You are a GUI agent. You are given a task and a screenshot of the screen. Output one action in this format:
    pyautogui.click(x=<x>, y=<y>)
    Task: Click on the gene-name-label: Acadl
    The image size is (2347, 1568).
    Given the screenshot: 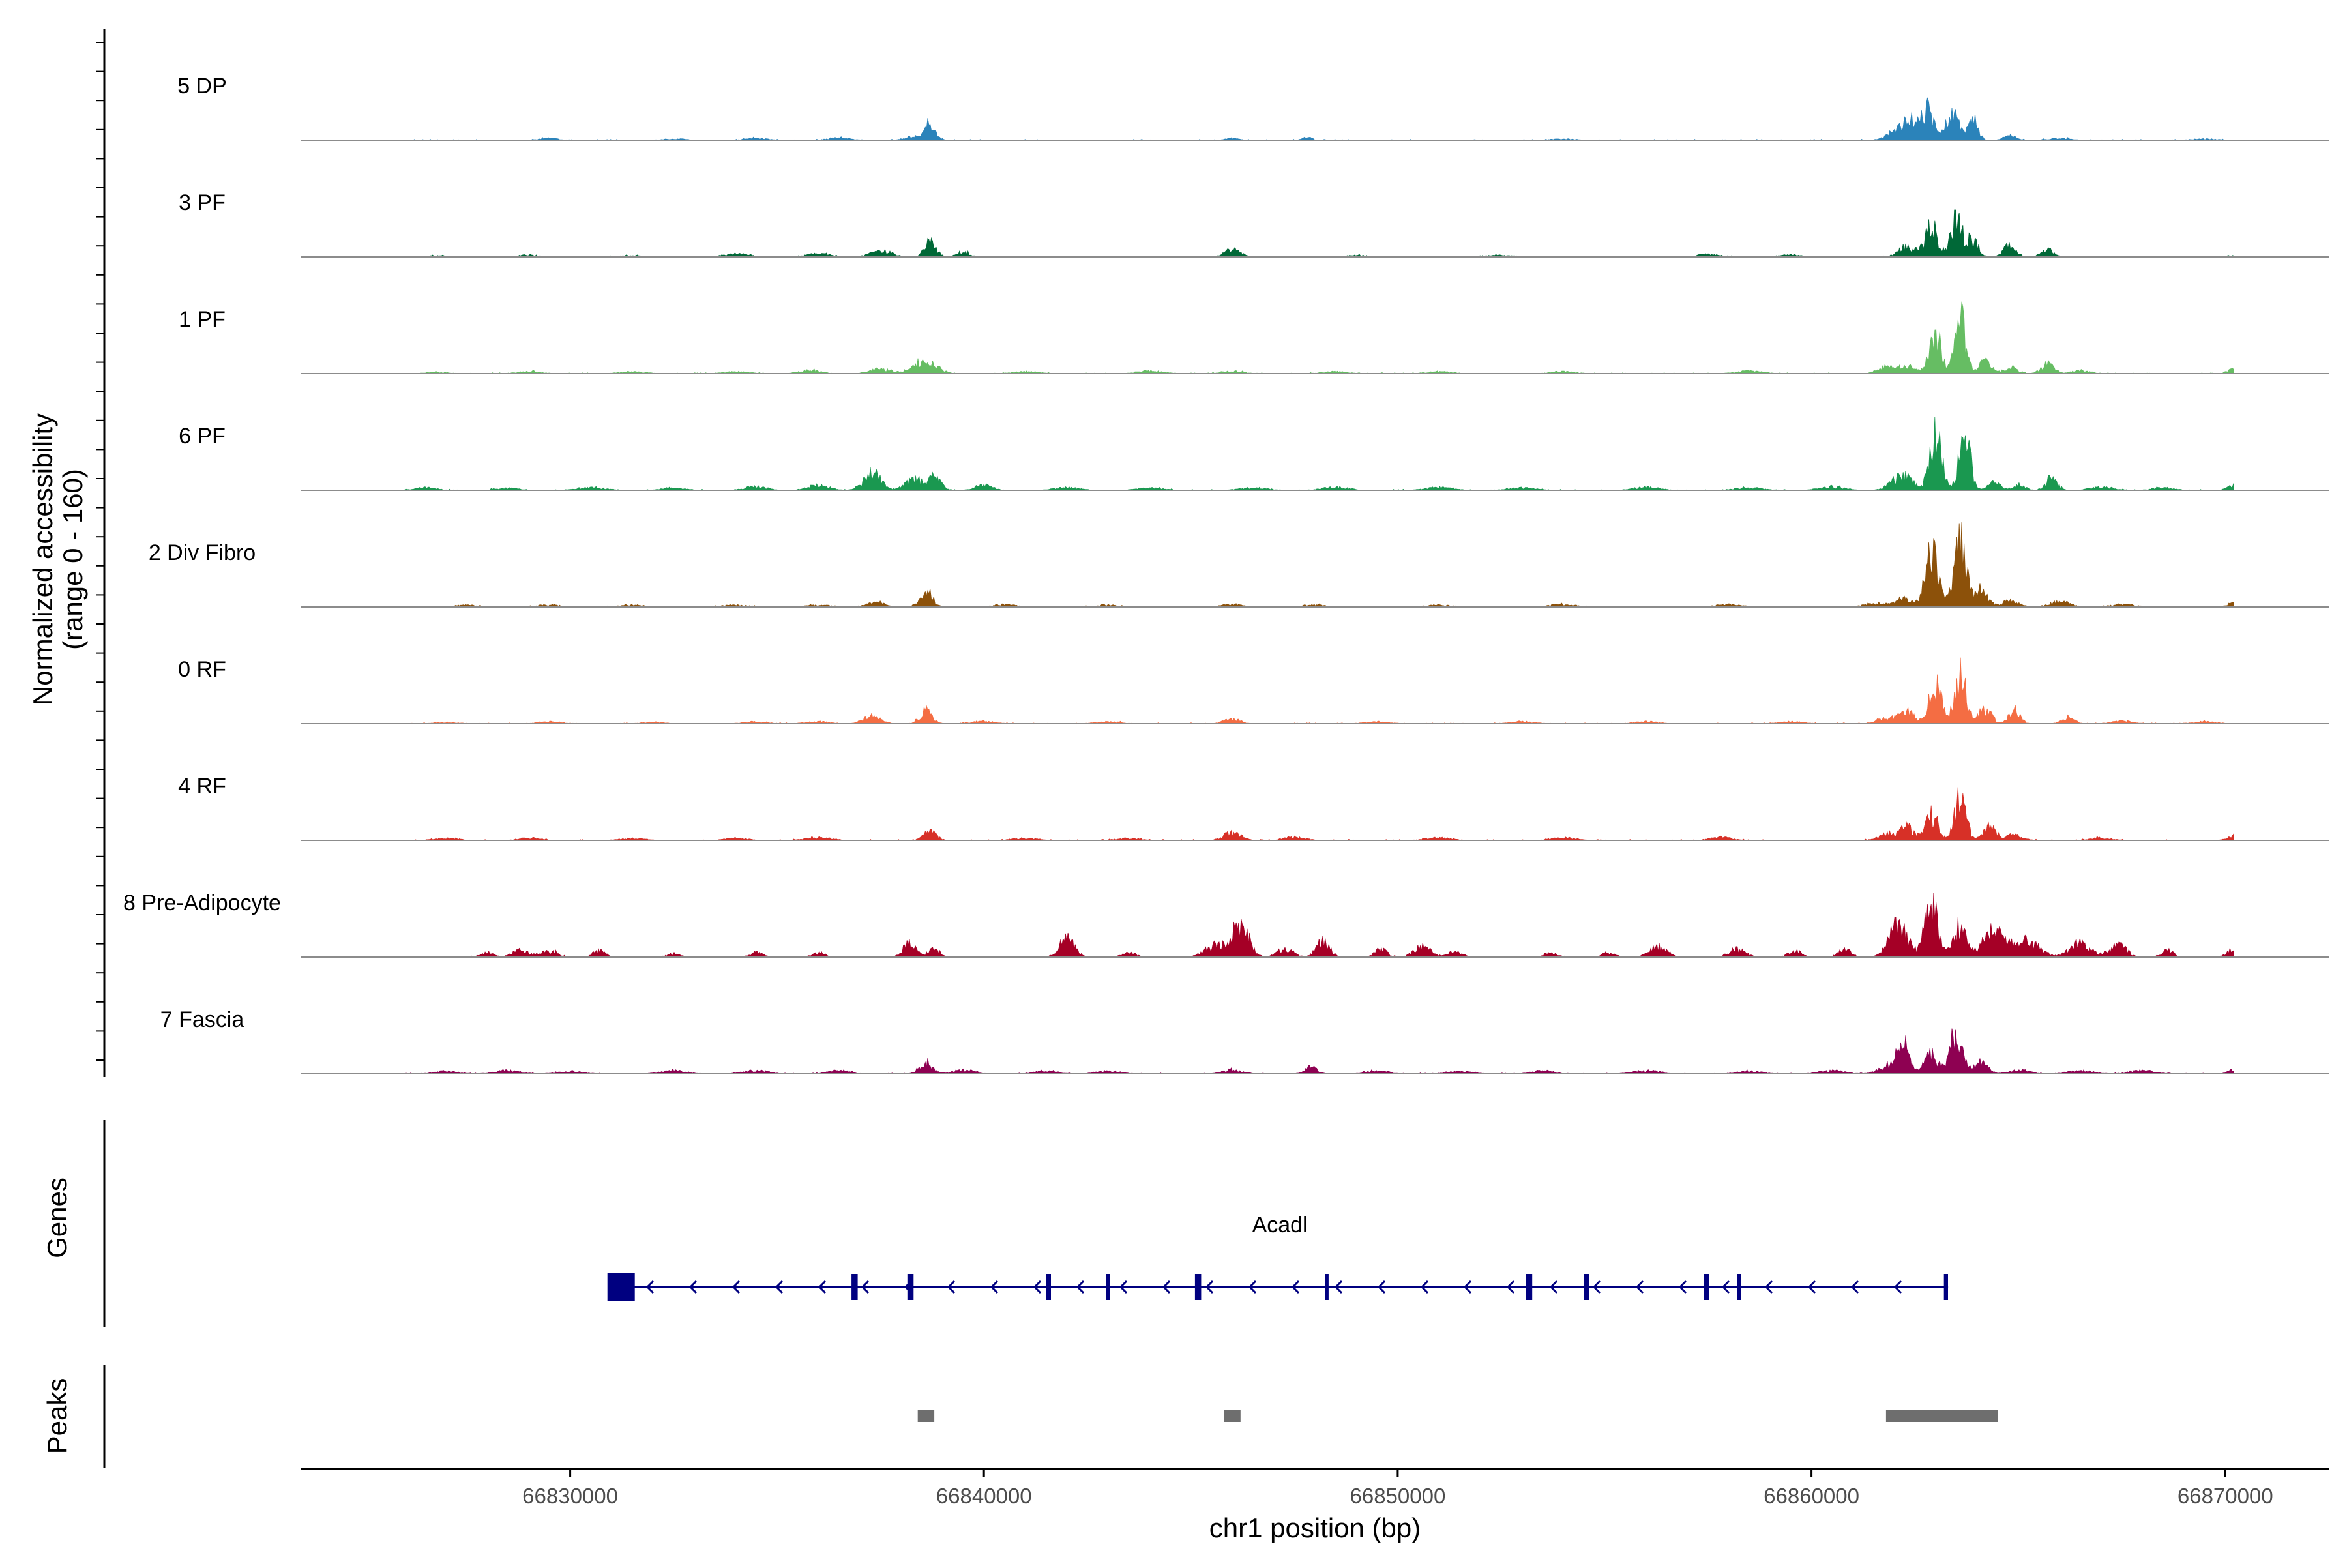 What is the action you would take?
    pyautogui.click(x=1280, y=1225)
    